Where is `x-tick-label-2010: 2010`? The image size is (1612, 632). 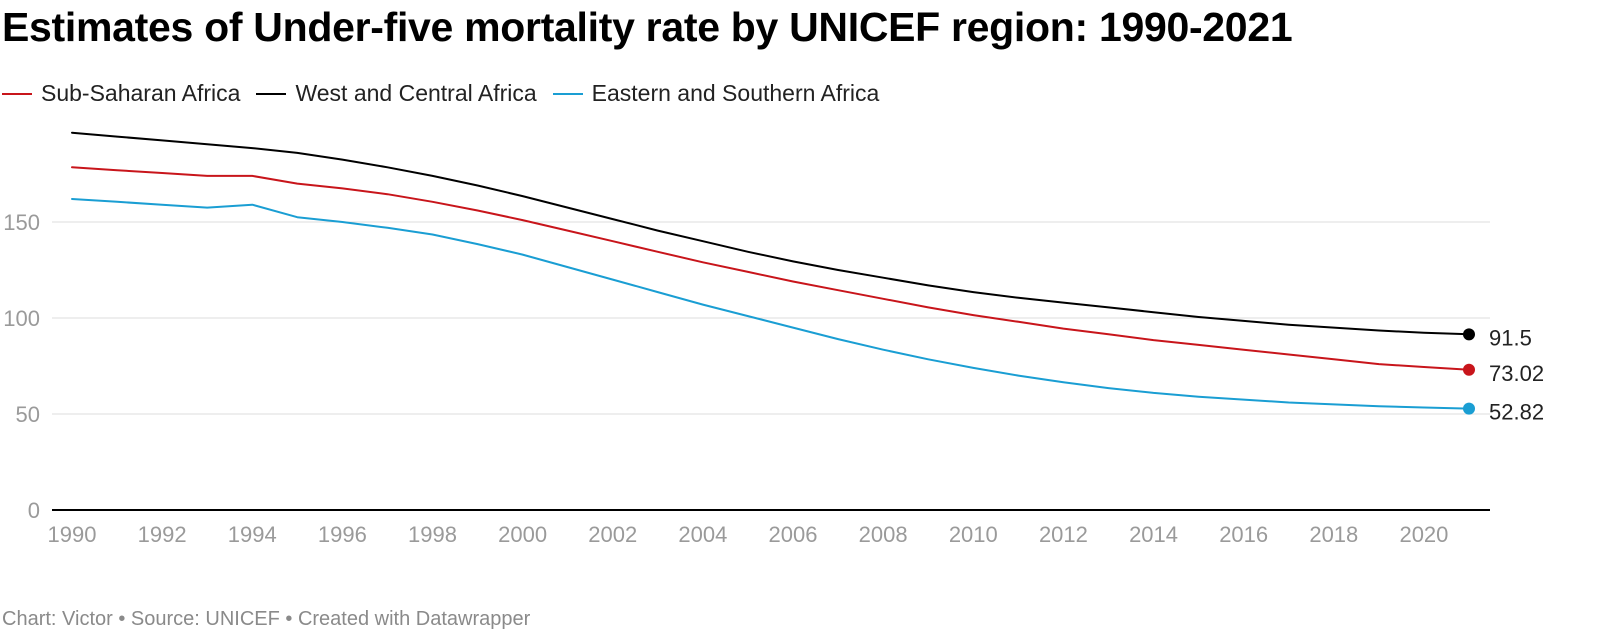
x-tick-label-2010: 2010 is located at coordinates (973, 534).